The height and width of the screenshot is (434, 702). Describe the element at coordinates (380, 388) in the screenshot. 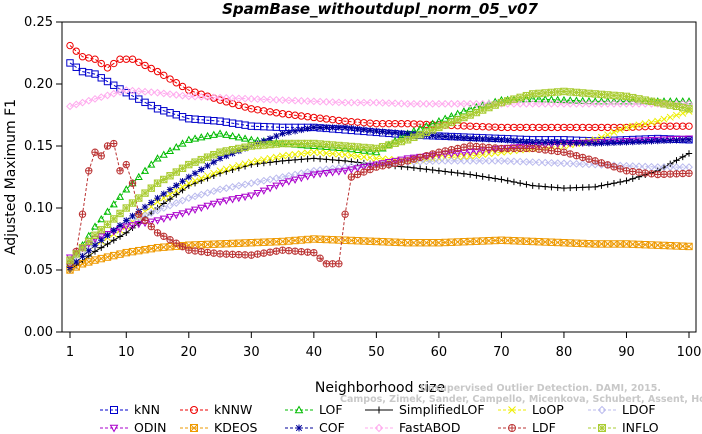

I see `x-axis-label: Neighborhood size` at that location.